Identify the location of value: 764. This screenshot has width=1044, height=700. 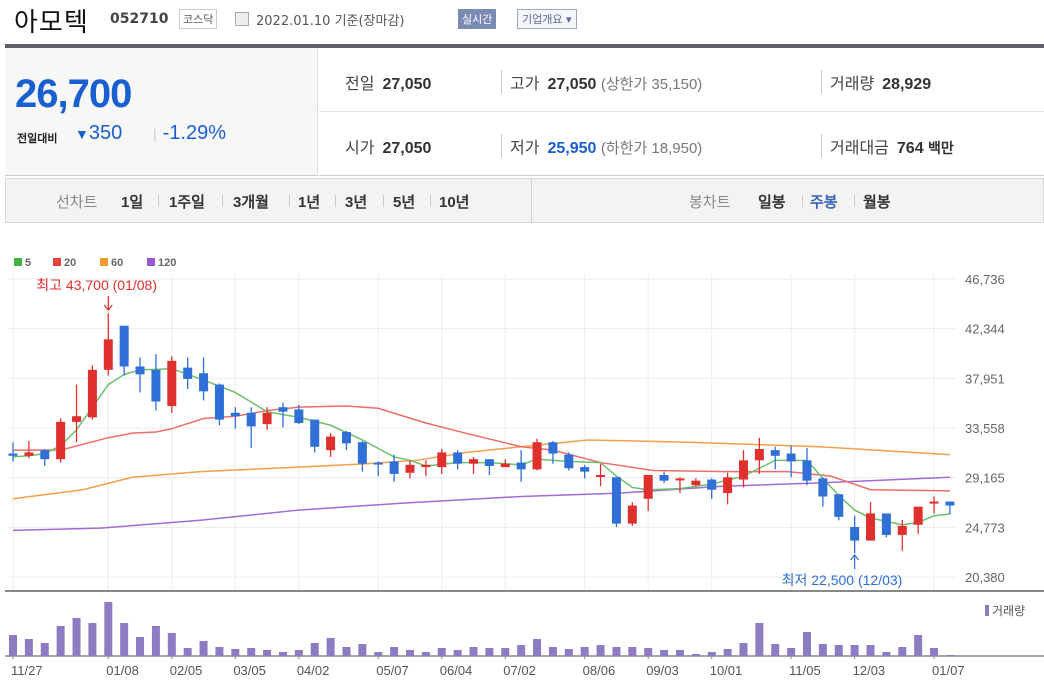
(910, 148).